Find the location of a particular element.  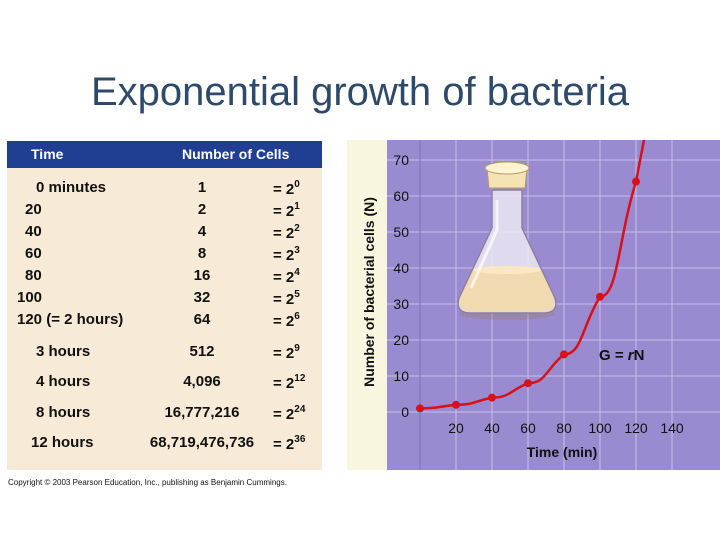

x-tick-label: 80 is located at coordinates (564, 428).